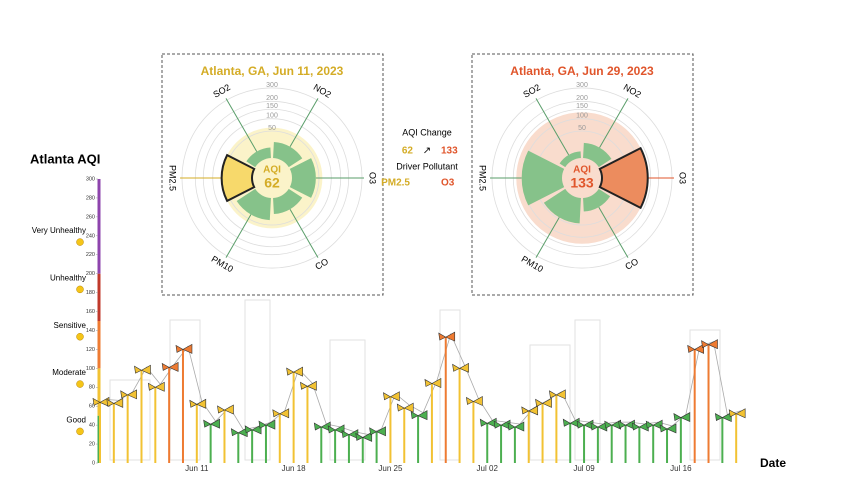 Image resolution: width=850 pixels, height=483 pixels. What do you see at coordinates (93, 463) in the screenshot?
I see `y-tick-label: 0` at bounding box center [93, 463].